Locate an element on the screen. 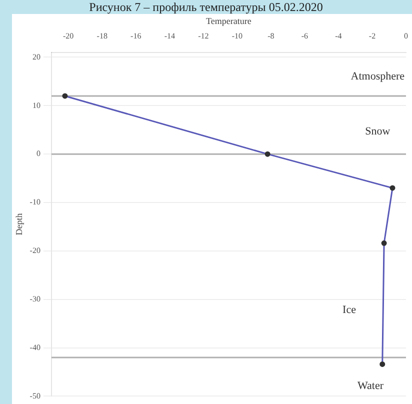 Image resolution: width=412 pixels, height=404 pixels. y-axis-title: Depth is located at coordinates (19, 224).